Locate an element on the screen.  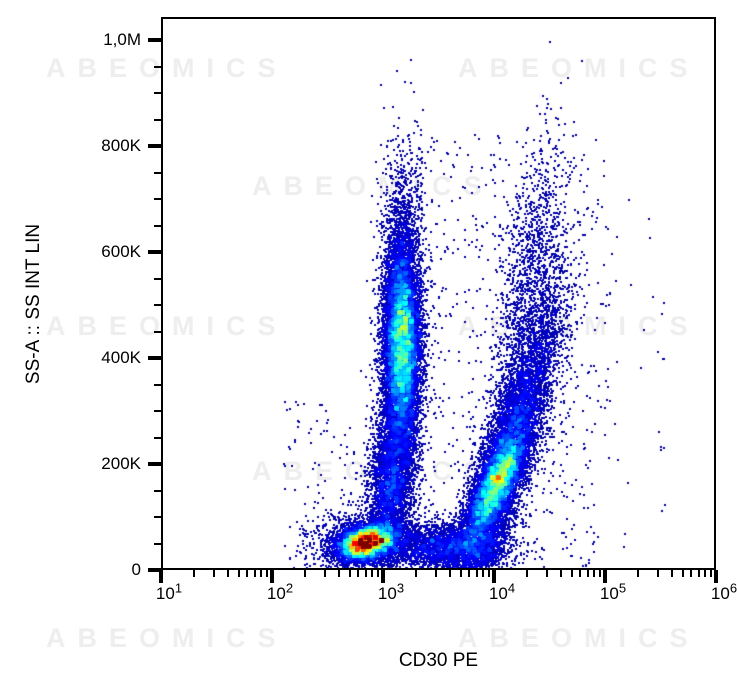
y-axis-title: SS-A :: SS INT LIN is located at coordinates (33, 303).